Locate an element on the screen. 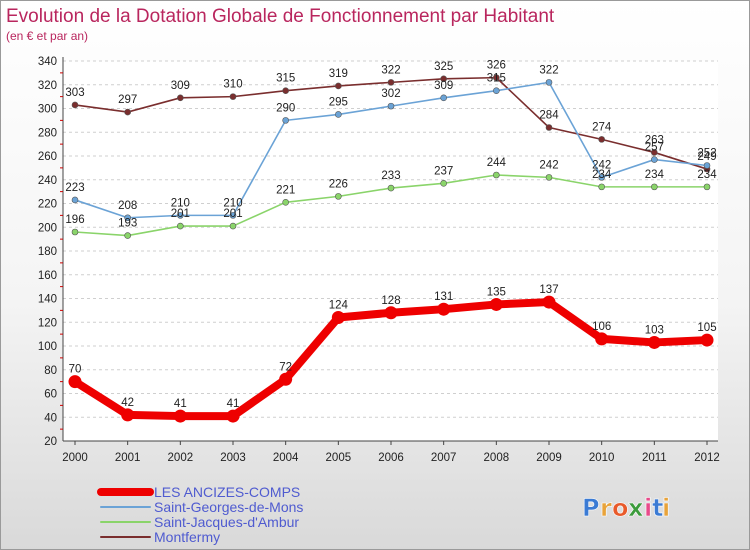 The height and width of the screenshot is (550, 750). data-label: 297 is located at coordinates (127, 100).